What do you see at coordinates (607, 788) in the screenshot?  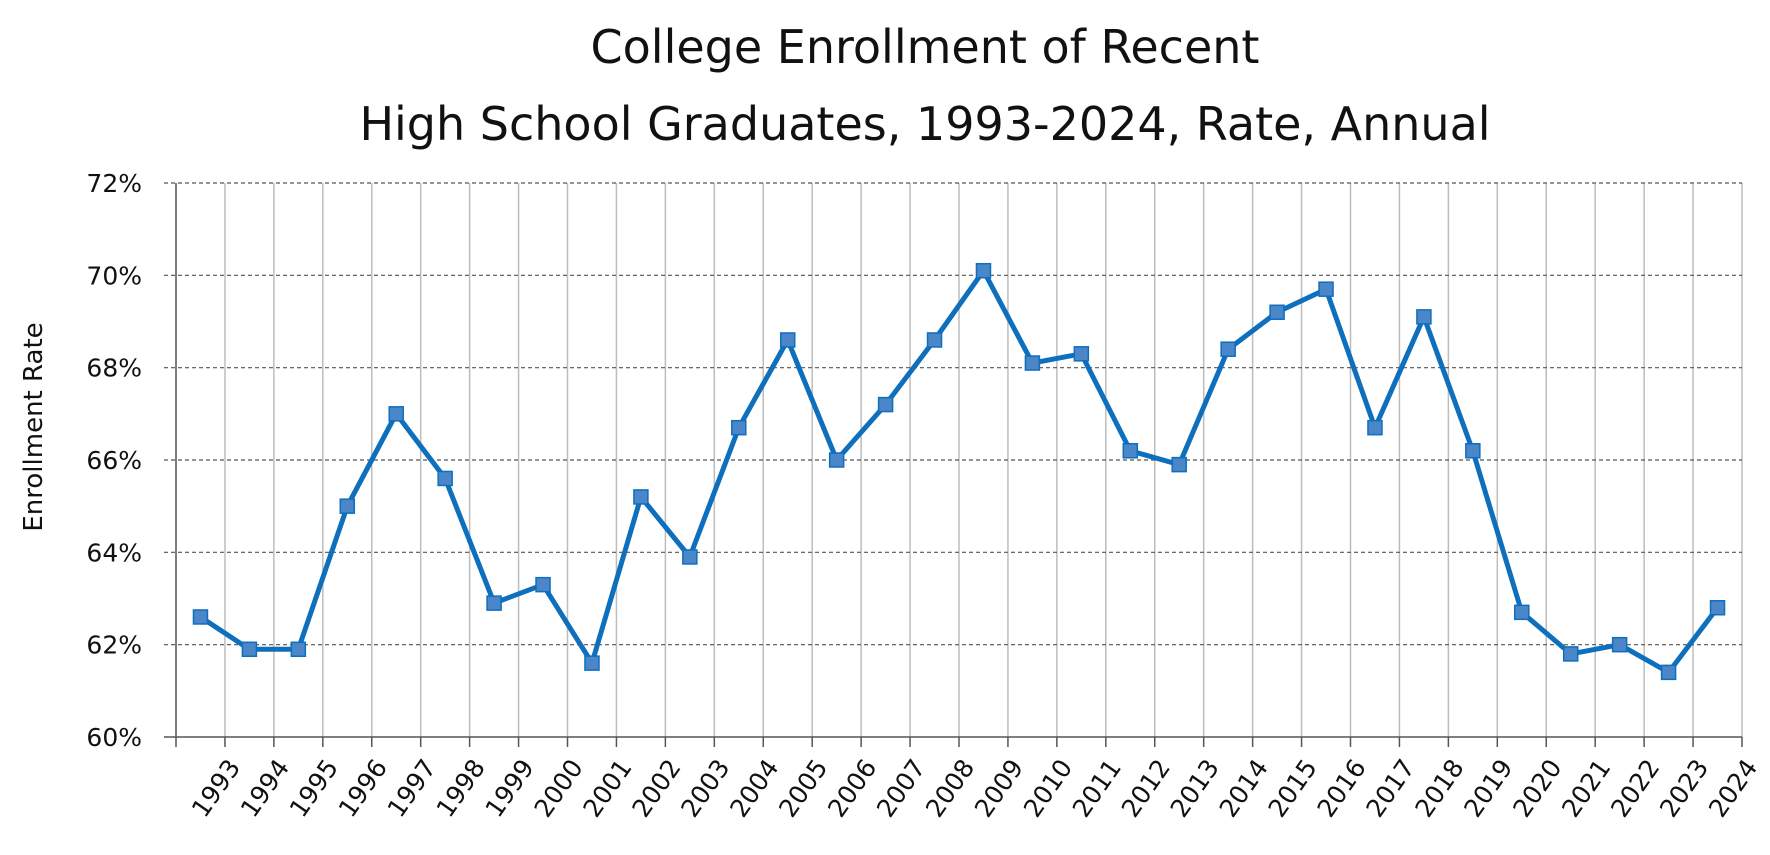 I see `x-tick-label: 2001` at bounding box center [607, 788].